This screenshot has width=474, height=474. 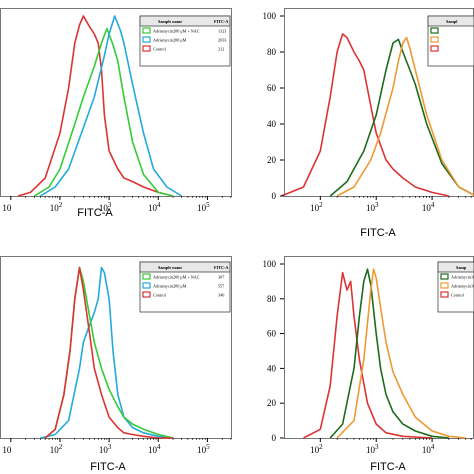 What do you see at coordinates (222, 31) in the screenshot?
I see `legend-value: 1323` at bounding box center [222, 31].